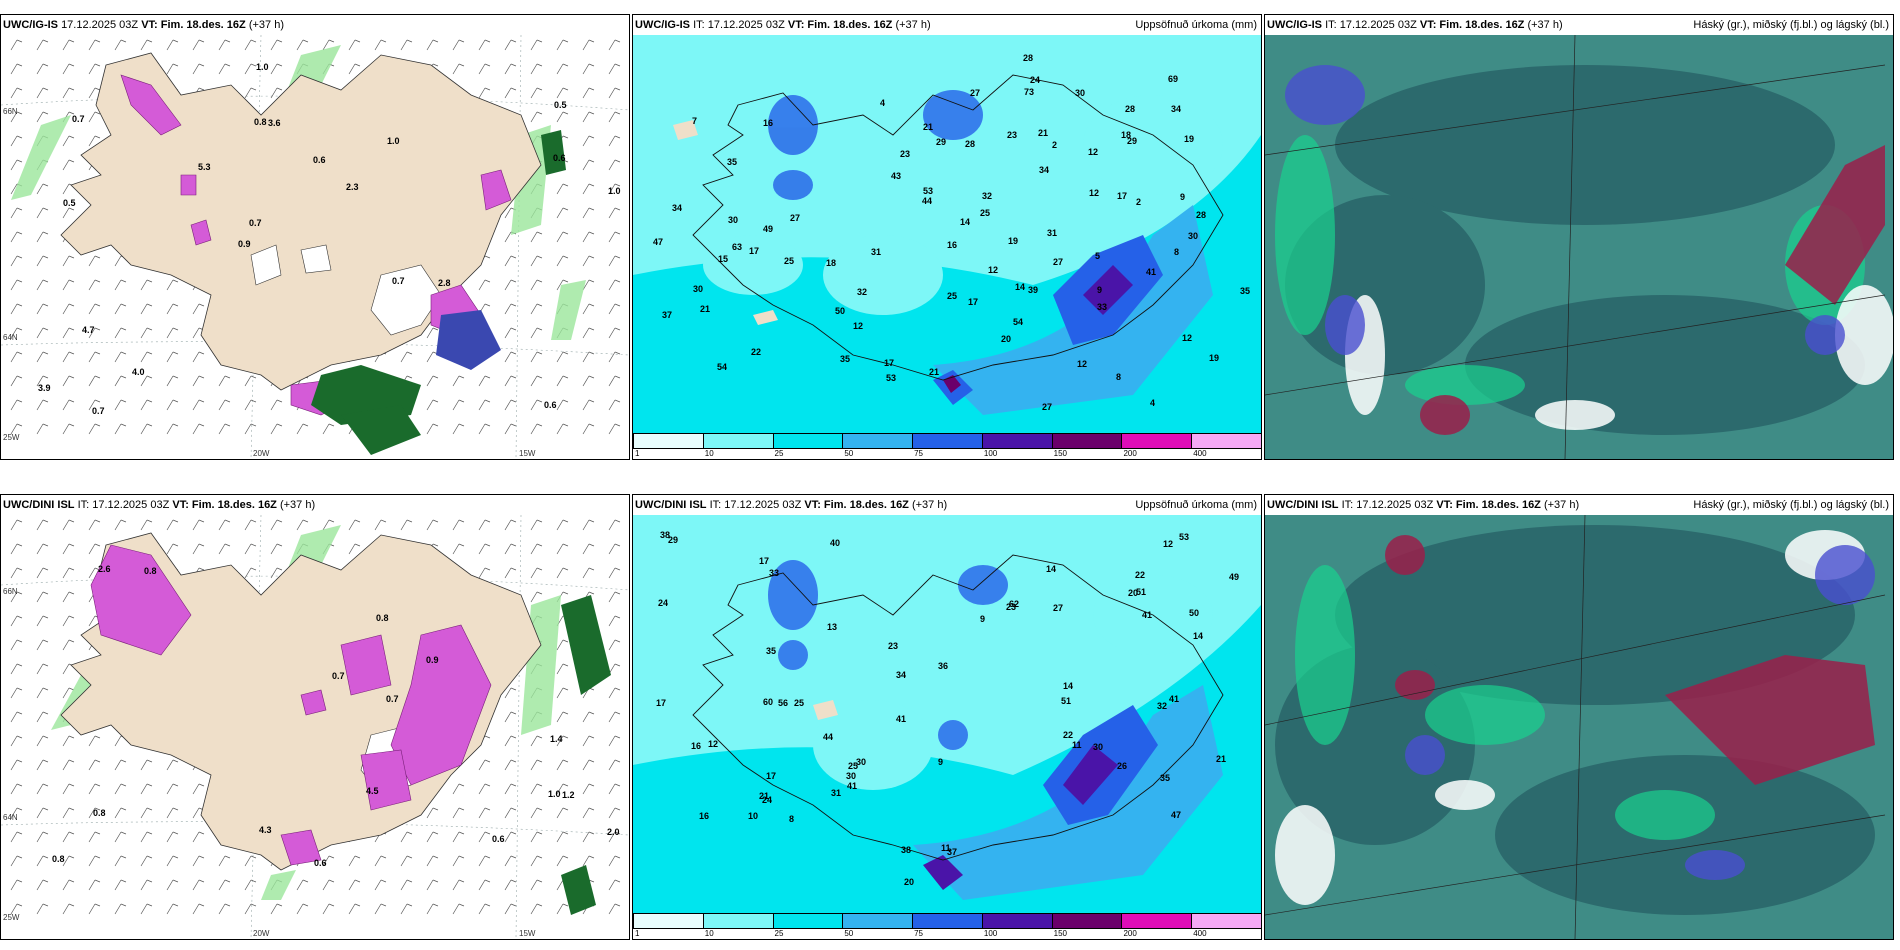  What do you see at coordinates (1126, 135) in the screenshot?
I see `map-value-label: 18` at bounding box center [1126, 135].